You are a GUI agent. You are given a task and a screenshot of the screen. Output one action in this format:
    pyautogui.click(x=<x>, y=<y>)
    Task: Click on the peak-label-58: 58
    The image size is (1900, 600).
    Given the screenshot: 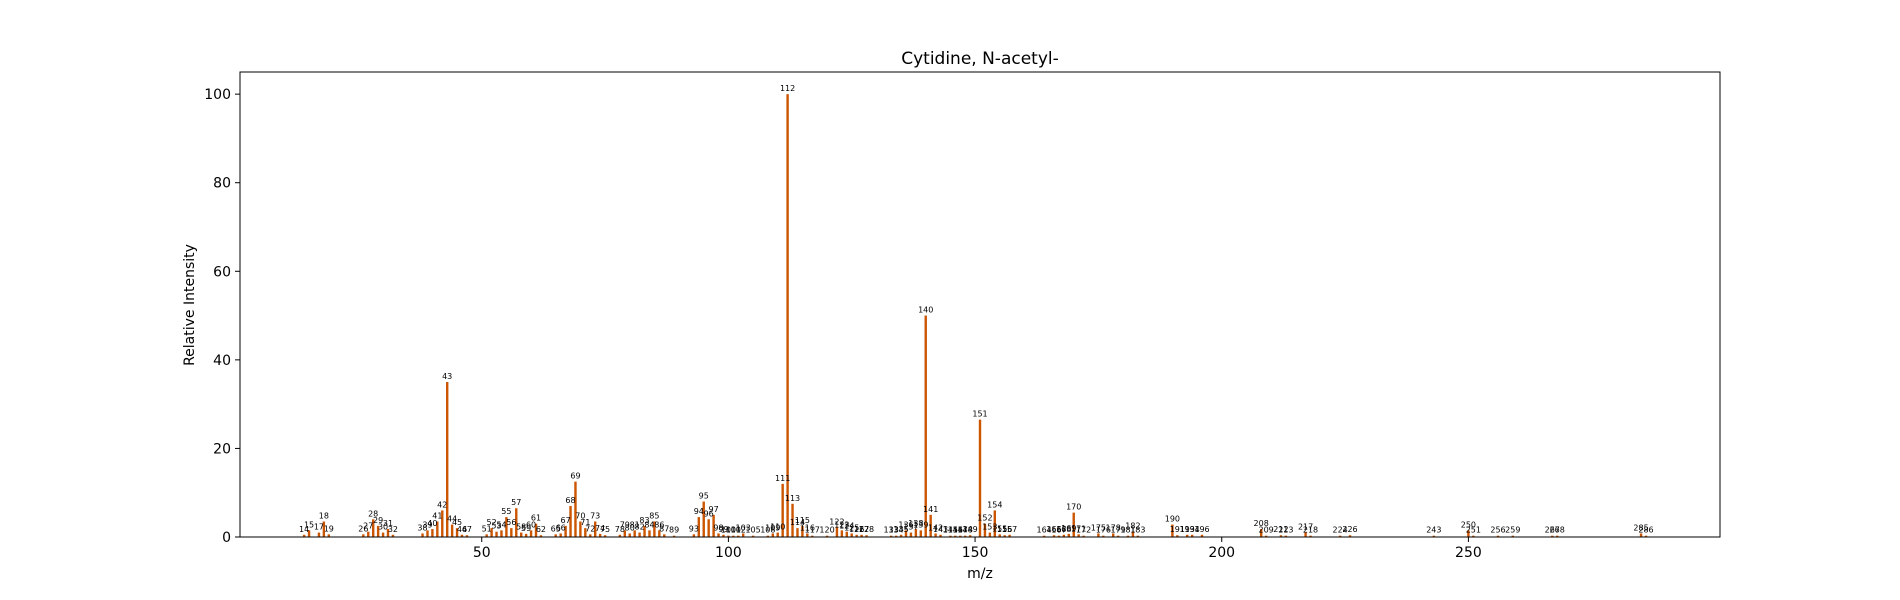 What is the action you would take?
    pyautogui.click(x=521, y=527)
    